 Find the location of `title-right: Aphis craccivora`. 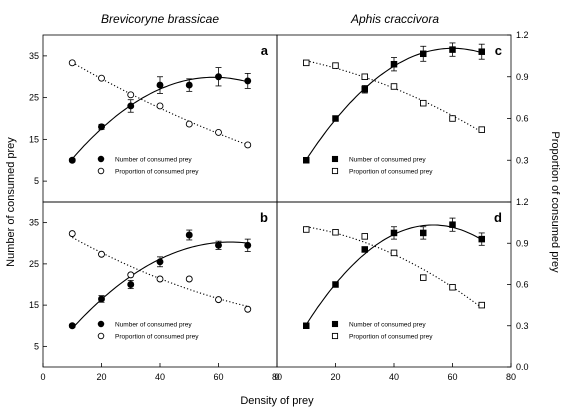

title-right: Aphis craccivora is located at coordinates (394, 19).